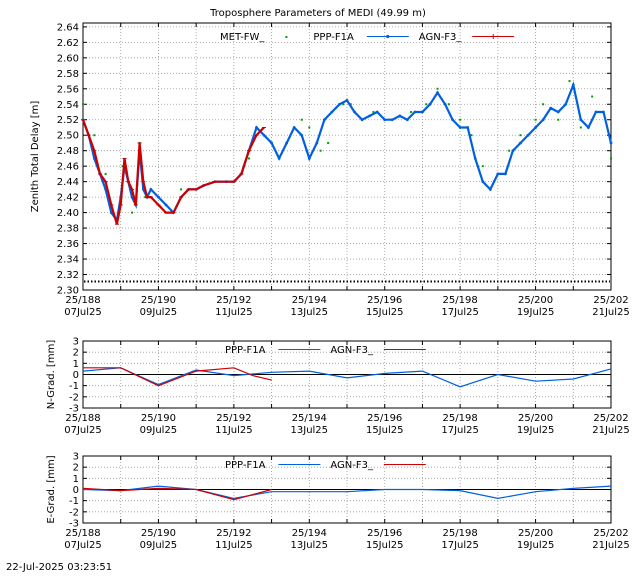 The height and width of the screenshot is (576, 640). Describe the element at coordinates (68, 27) in the screenshot. I see `y-tick-label: 2.64` at that location.